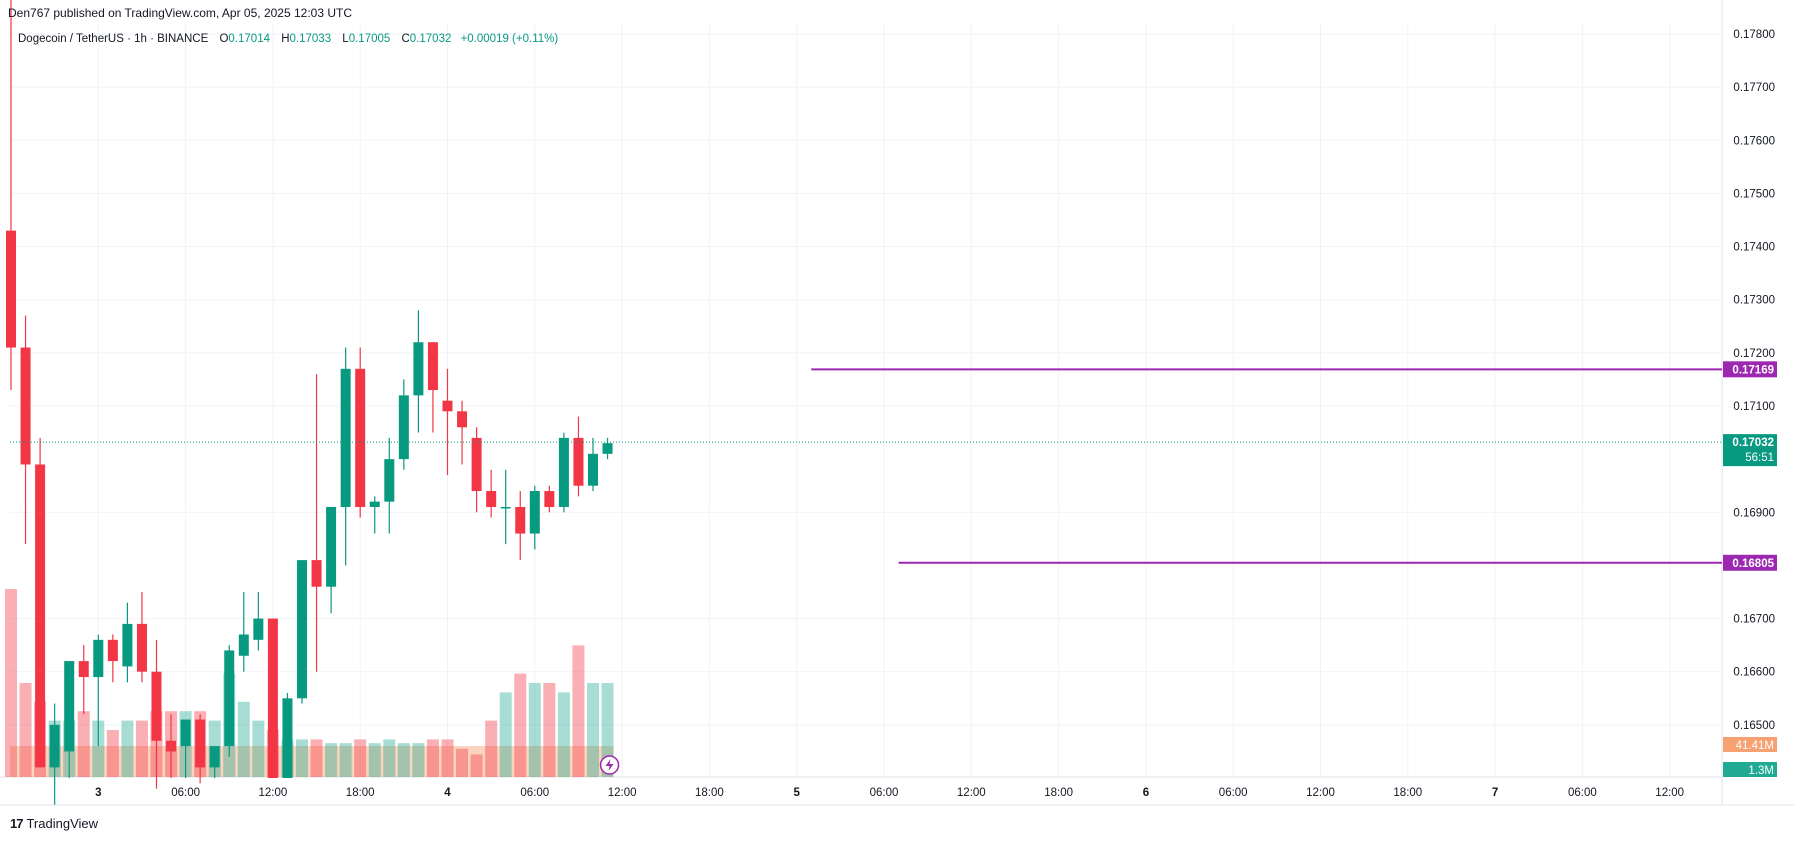 The image size is (1794, 841). What do you see at coordinates (405, 39) in the screenshot?
I see `close-label: C` at bounding box center [405, 39].